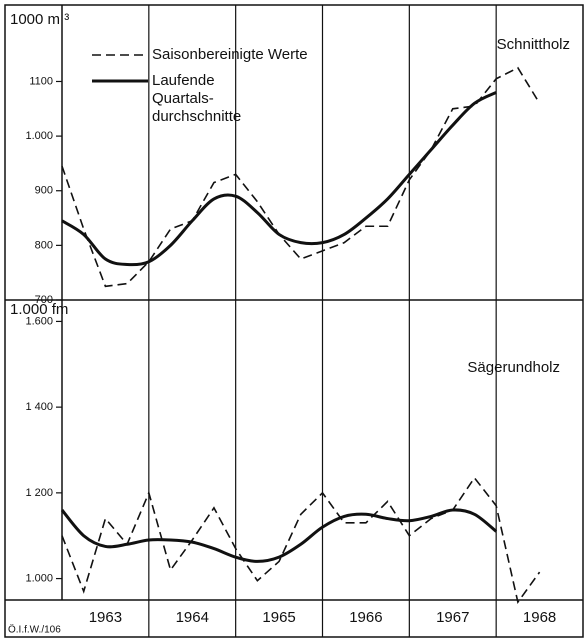 The height and width of the screenshot is (642, 588). What do you see at coordinates (39, 321) in the screenshot?
I see `y-tick-label: 1.600` at bounding box center [39, 321].